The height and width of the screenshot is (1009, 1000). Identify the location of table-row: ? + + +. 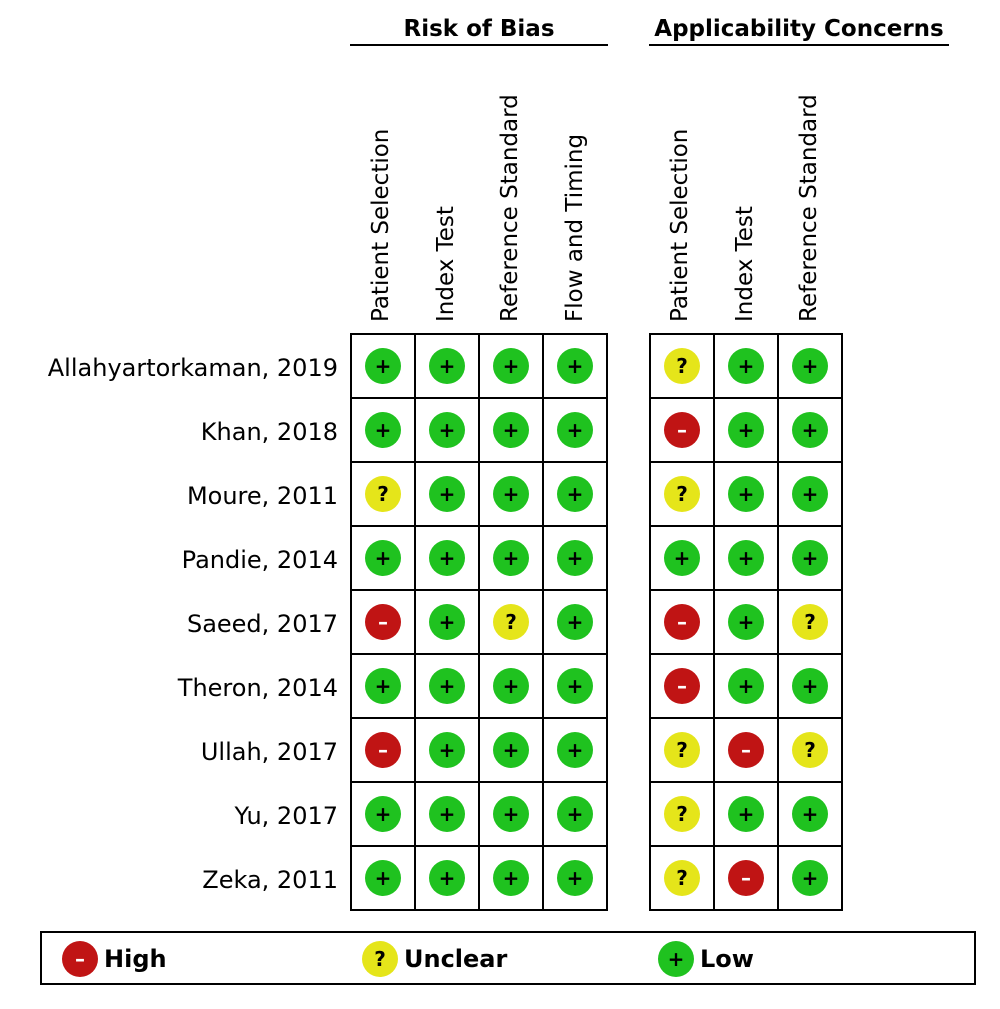
(479, 494).